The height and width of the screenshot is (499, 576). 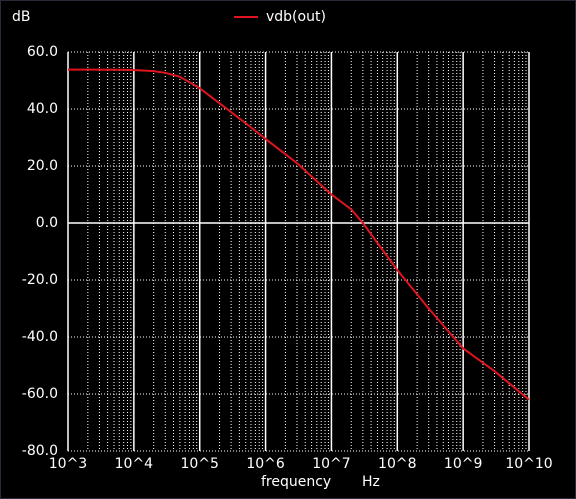 I want to click on x-axis-label: frequency, so click(x=296, y=482).